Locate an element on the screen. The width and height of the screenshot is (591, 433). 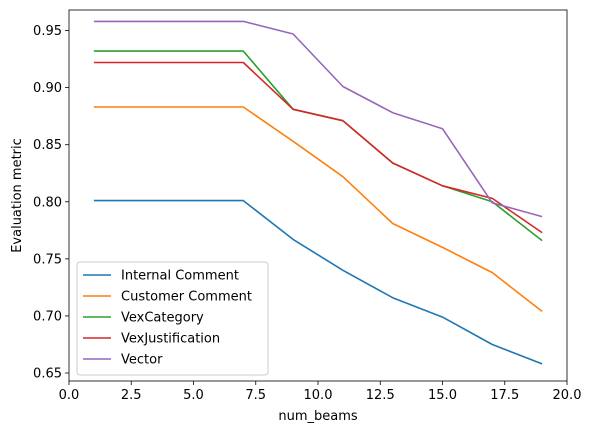
y-tick-label: 0.70 is located at coordinates (47, 316).